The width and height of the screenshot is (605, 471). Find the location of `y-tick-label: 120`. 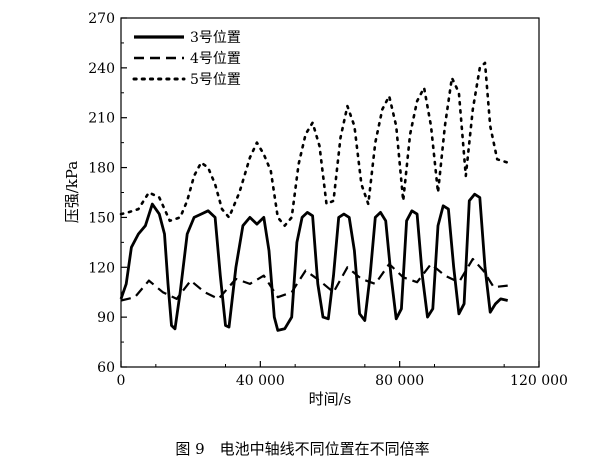

y-tick-label: 120 is located at coordinates (101, 268).